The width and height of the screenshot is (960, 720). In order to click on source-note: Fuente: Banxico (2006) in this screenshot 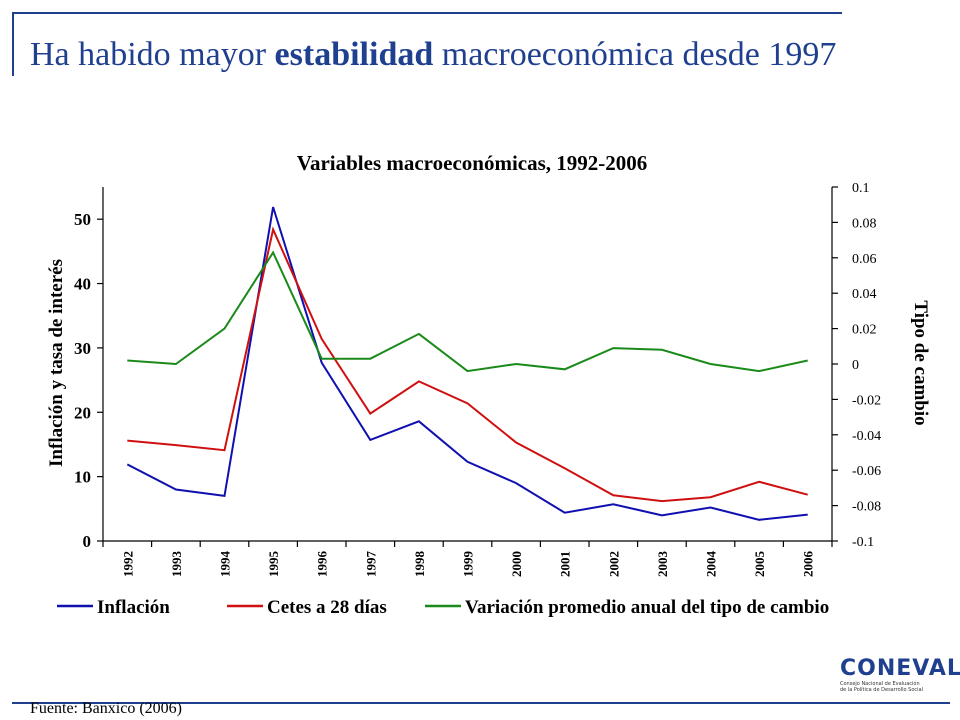, I will do `click(106, 708)`.